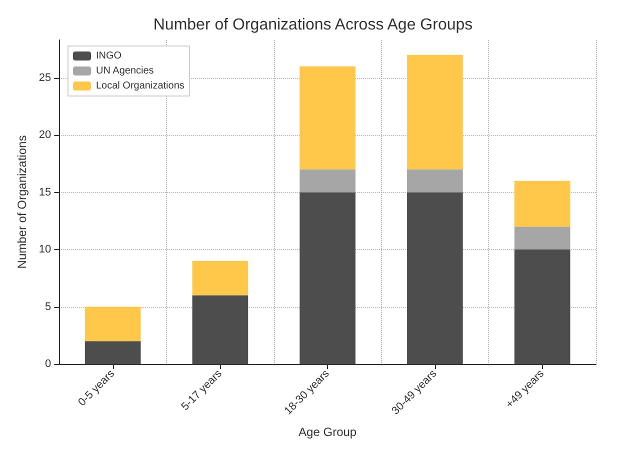  Describe the element at coordinates (45, 192) in the screenshot. I see `y-tick-label: 15` at that location.